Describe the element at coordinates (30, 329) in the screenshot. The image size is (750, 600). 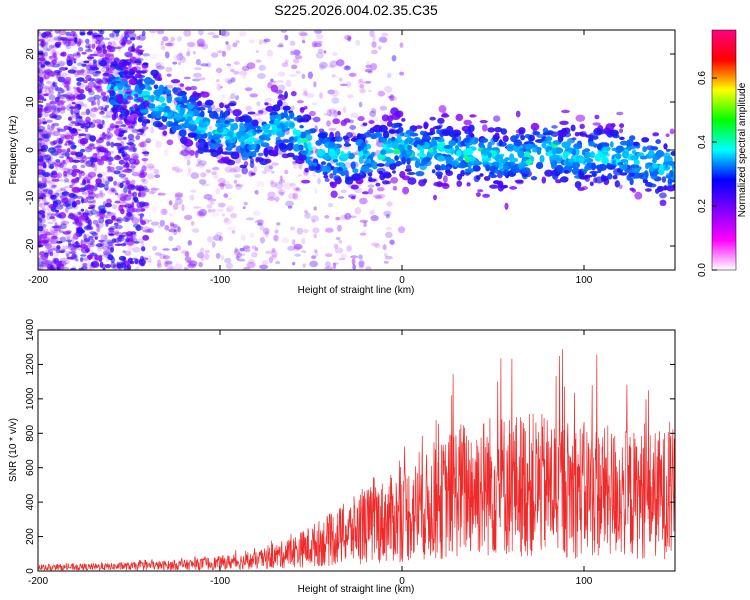
I see `snr-ytick-label: 1400` at that location.